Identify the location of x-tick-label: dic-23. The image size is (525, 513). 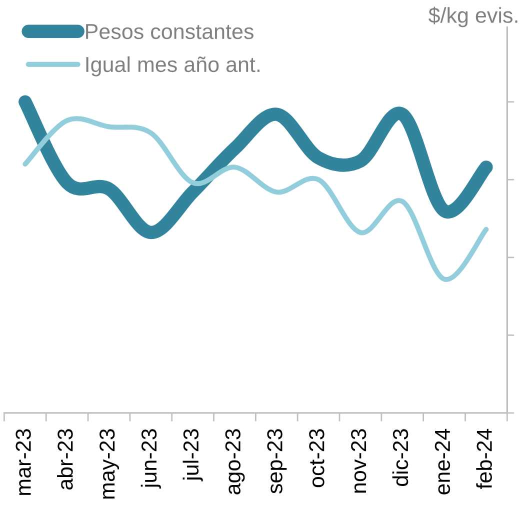
(400, 457).